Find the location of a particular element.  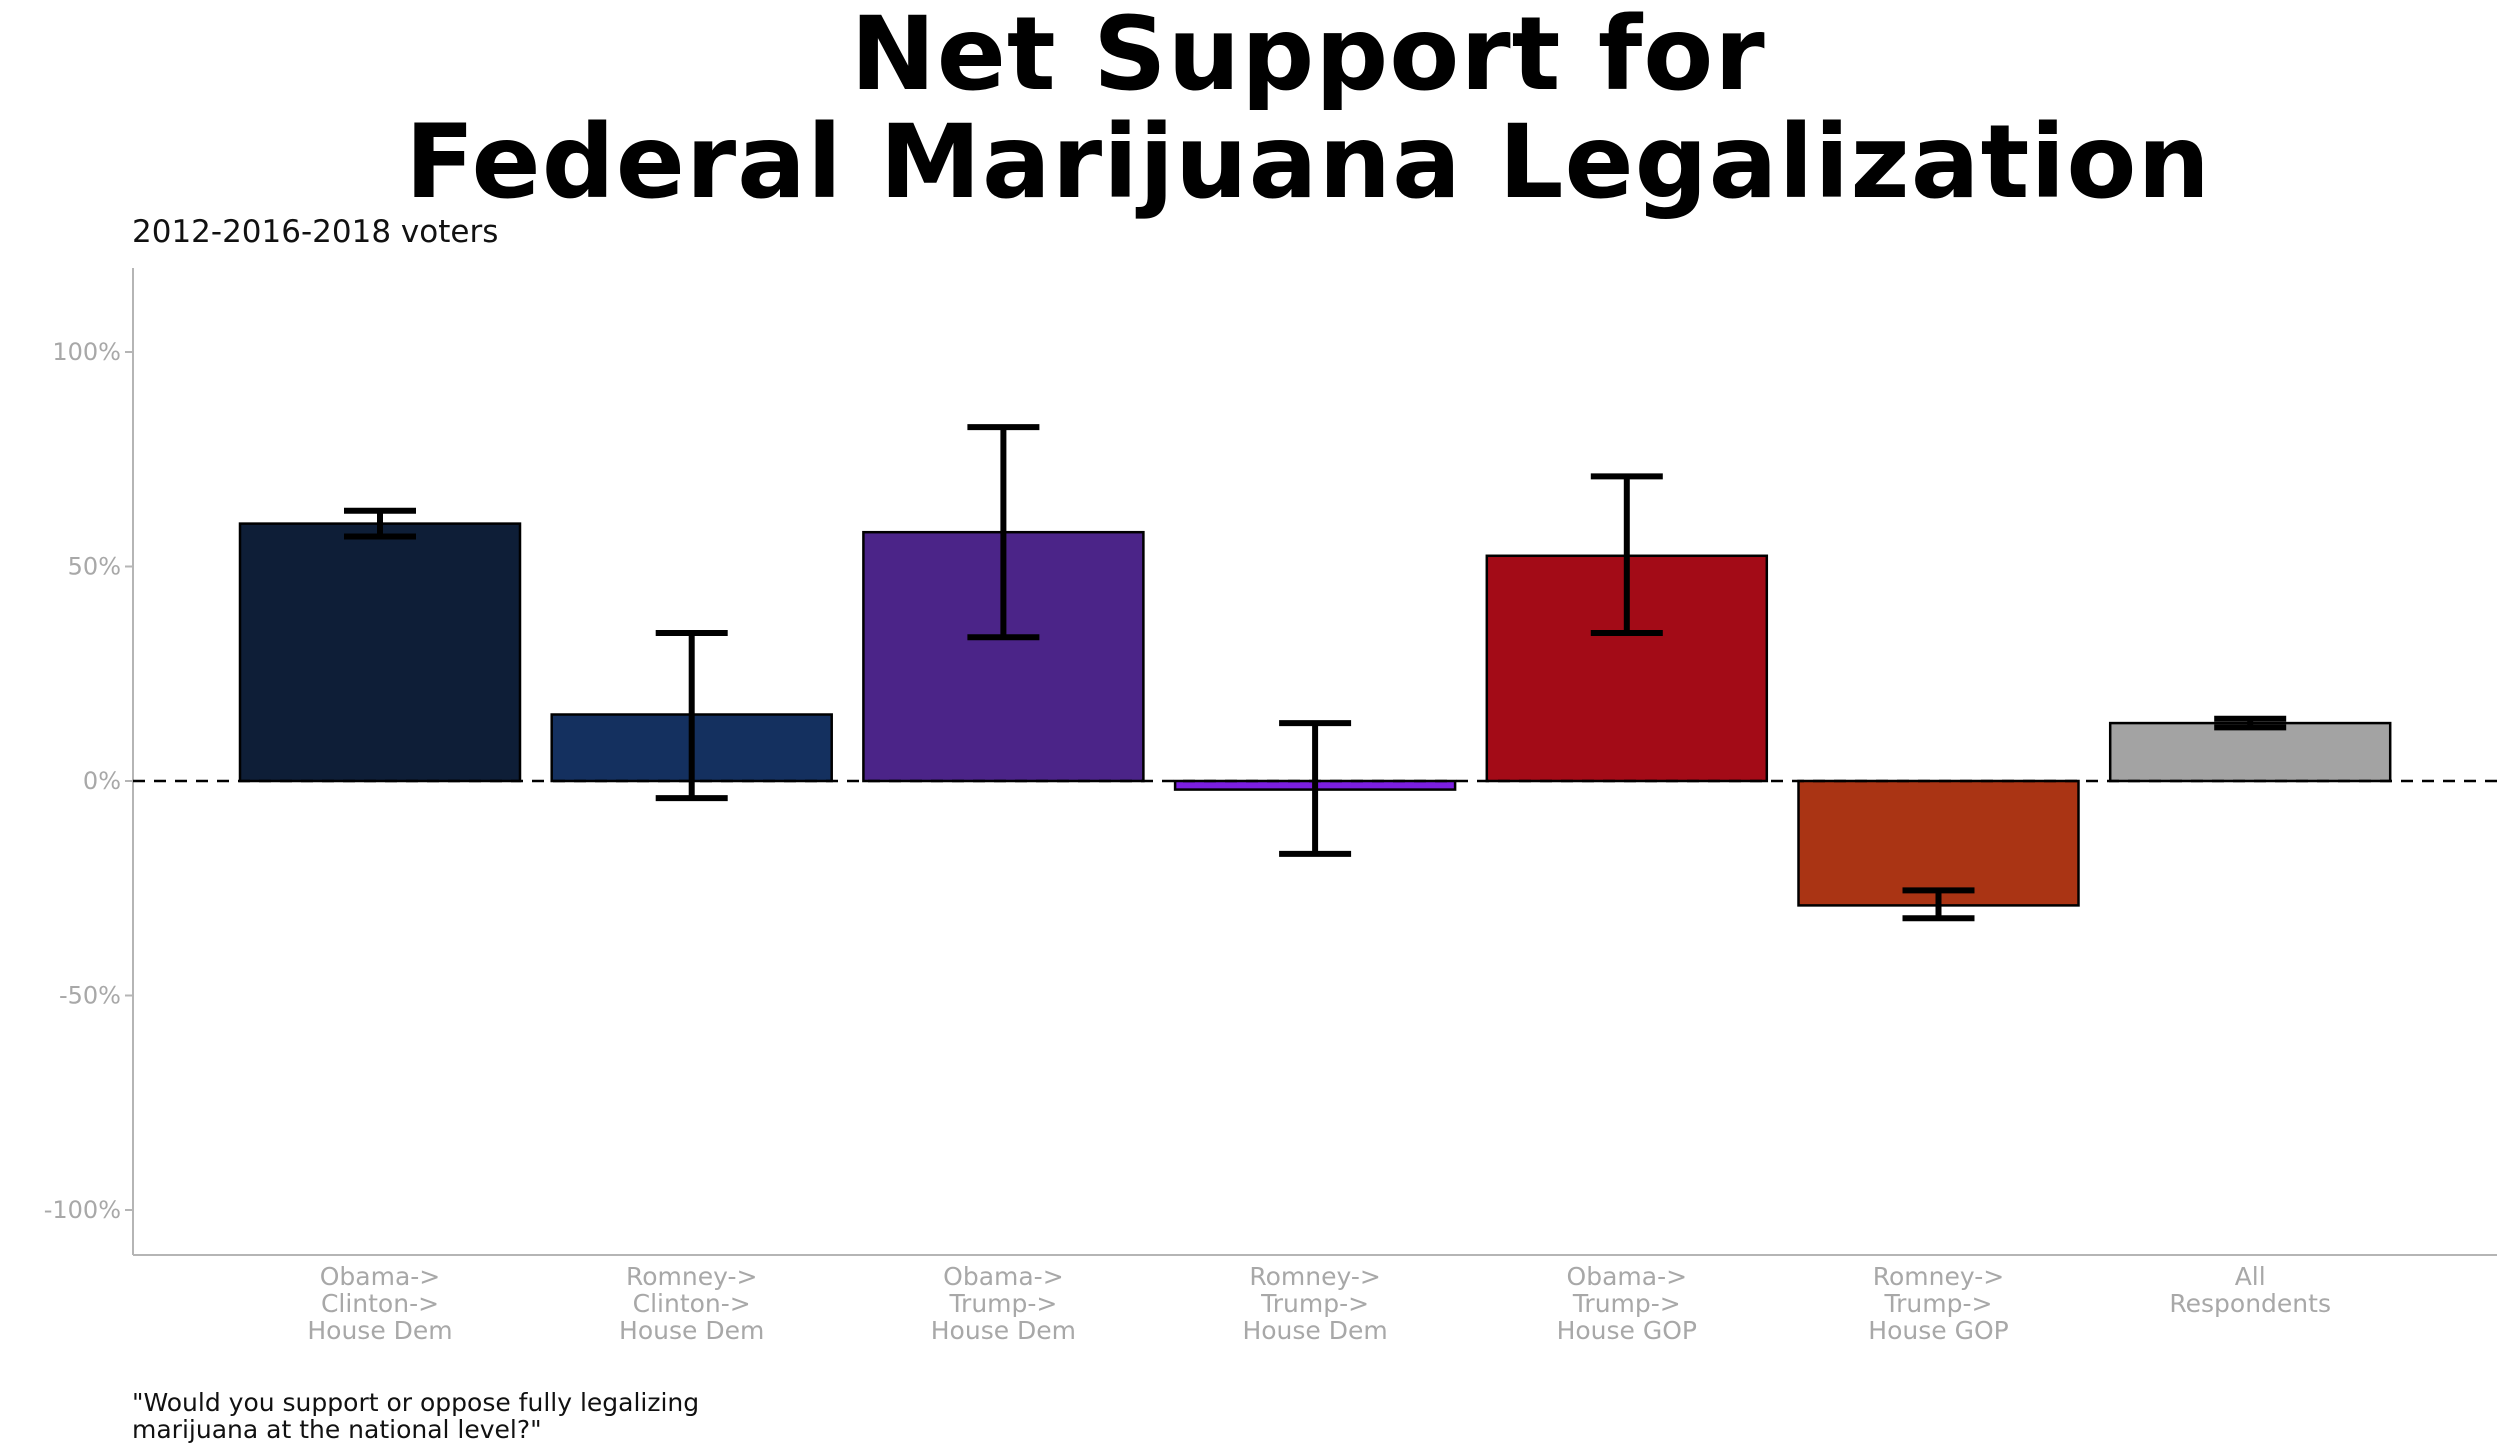

x-category-label: Romney-> Clinton-> House Dem is located at coordinates (691, 1303).